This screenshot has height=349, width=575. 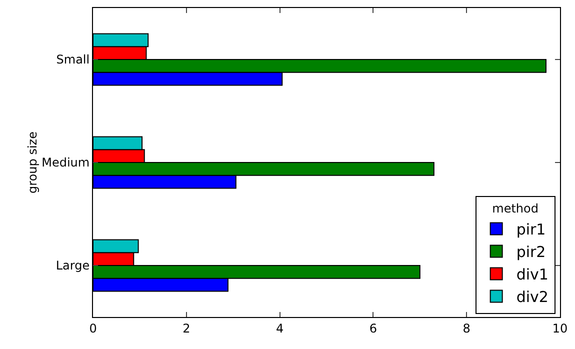 What do you see at coordinates (515, 209) in the screenshot?
I see `legend-title: method` at bounding box center [515, 209].